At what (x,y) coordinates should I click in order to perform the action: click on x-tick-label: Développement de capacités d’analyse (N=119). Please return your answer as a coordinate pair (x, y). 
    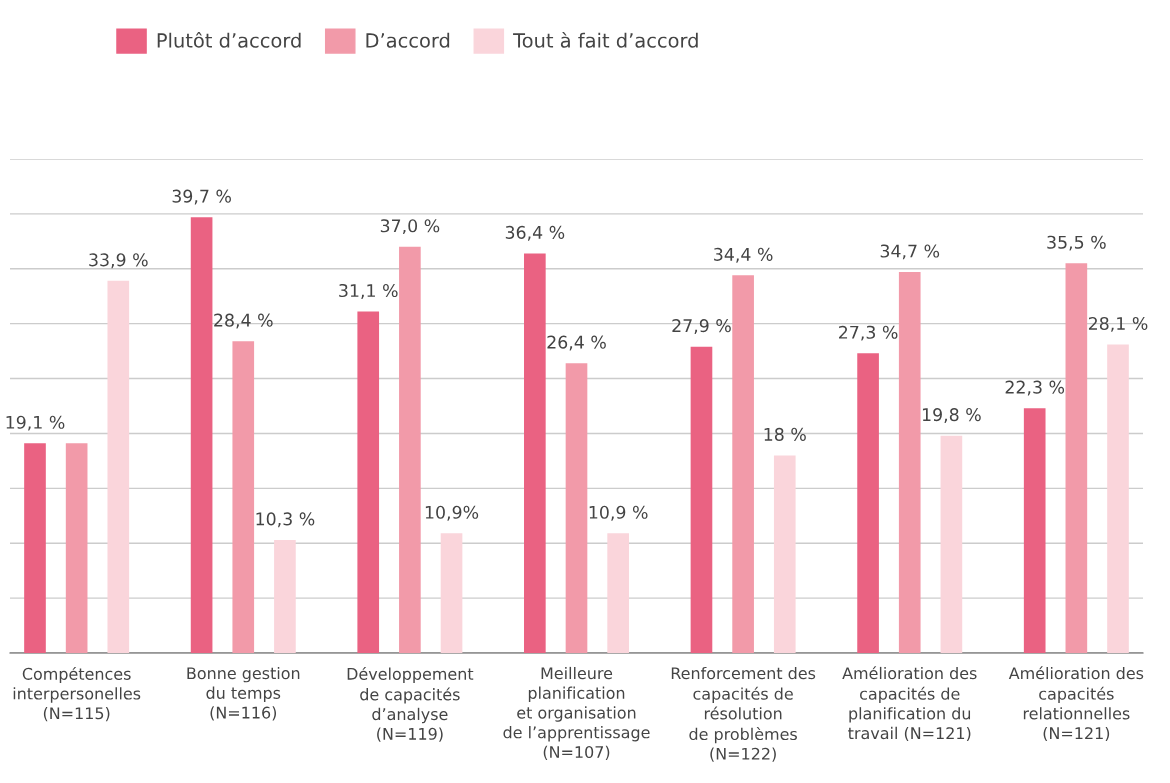
    Looking at the image, I should click on (410, 704).